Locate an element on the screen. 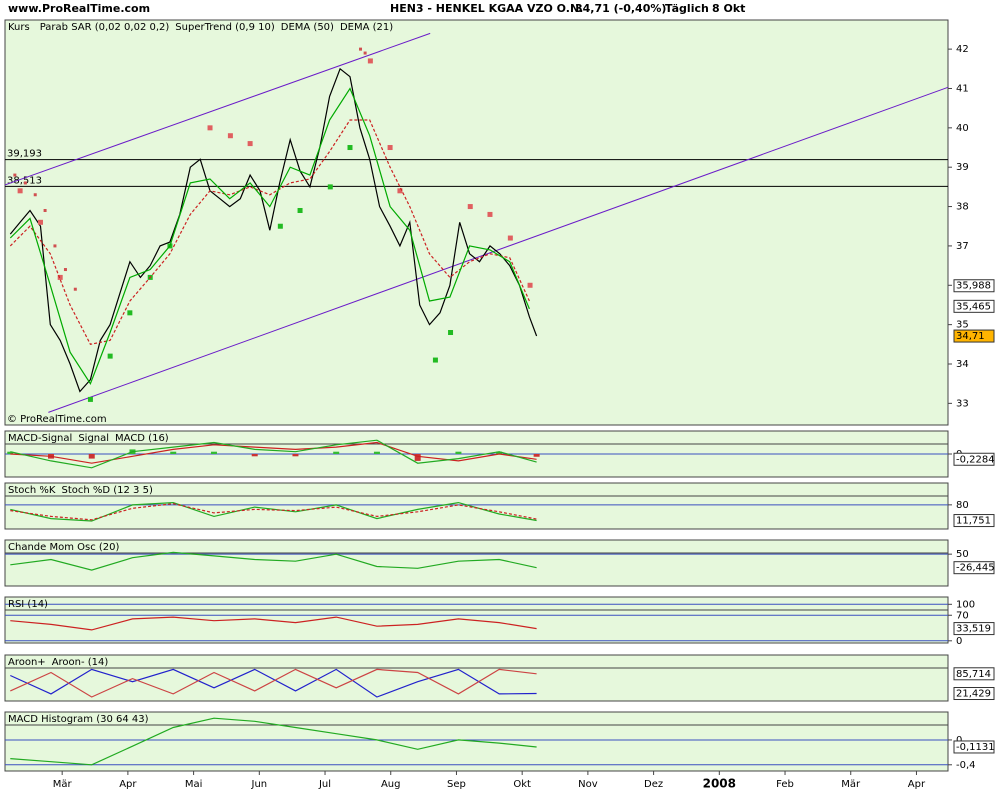 The image size is (1000, 800). x-tick-label: Nov is located at coordinates (588, 784).